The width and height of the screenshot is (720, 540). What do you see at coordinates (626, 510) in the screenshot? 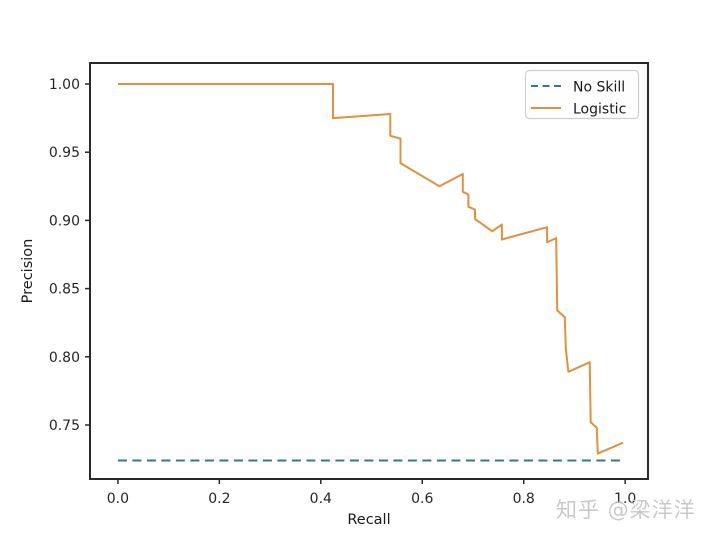
I see `watermark-zhihu: 知乎 @梁洋洋` at bounding box center [626, 510].